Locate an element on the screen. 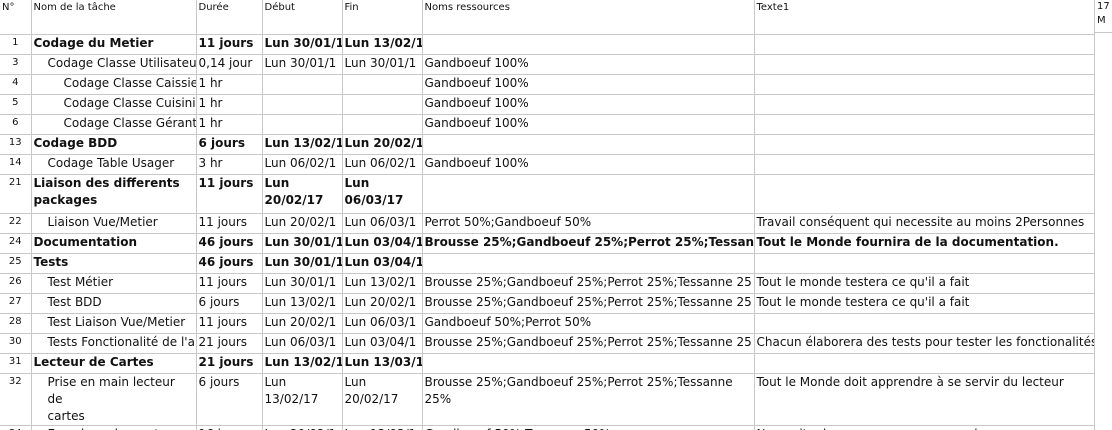  task-name: Tests Fonctionalité de l'a is located at coordinates (114, 343).